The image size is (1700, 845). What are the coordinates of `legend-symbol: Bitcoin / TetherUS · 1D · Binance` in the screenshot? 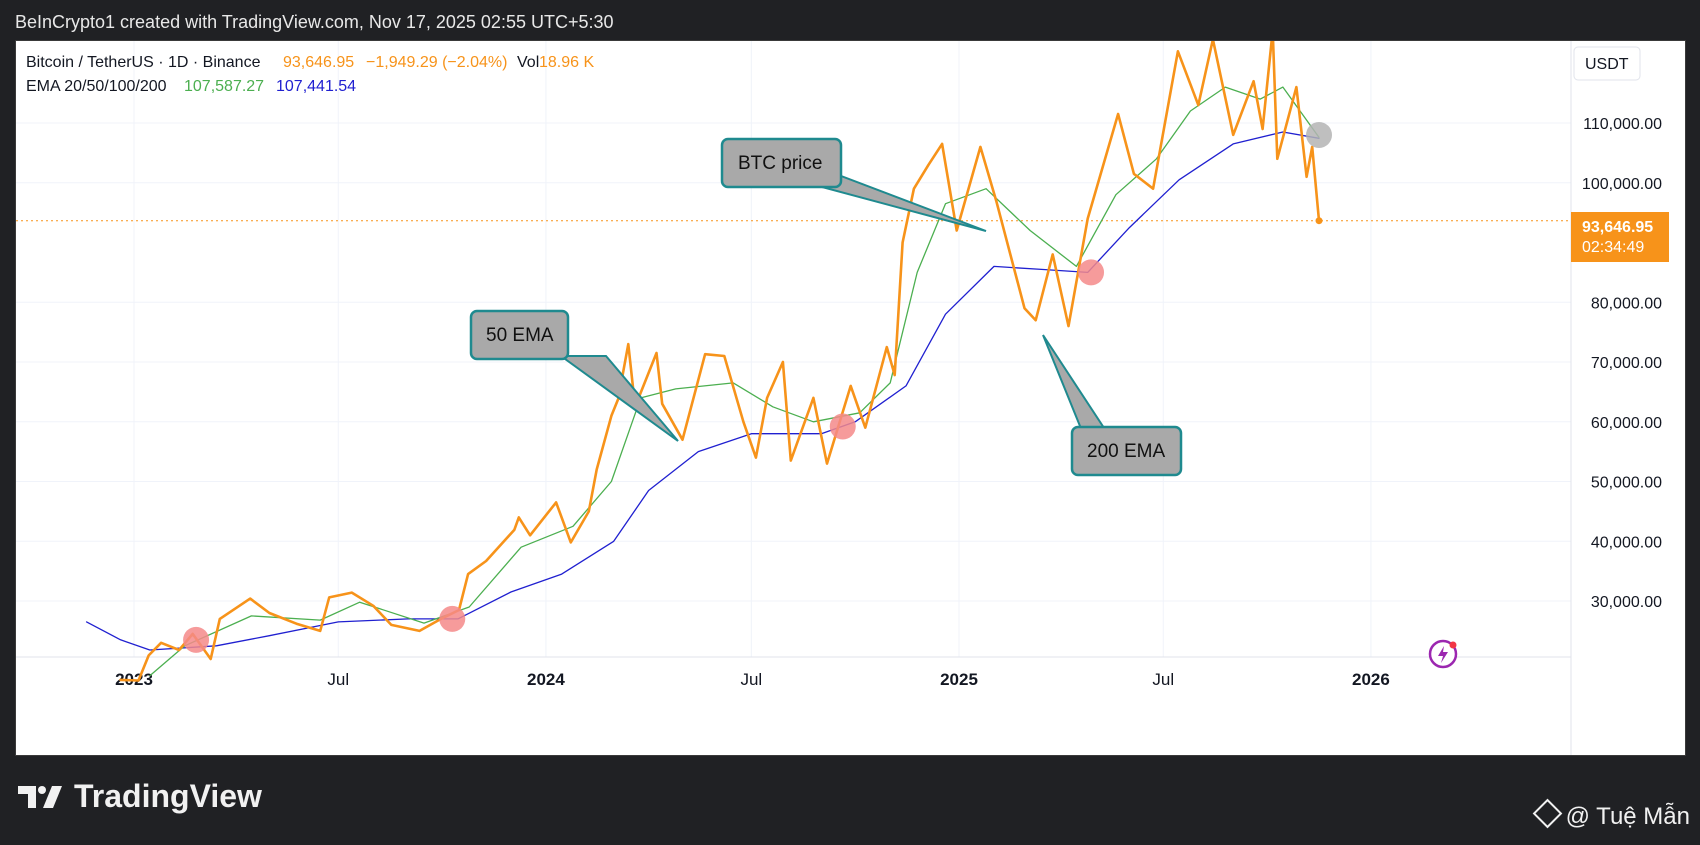 It's located at (143, 62).